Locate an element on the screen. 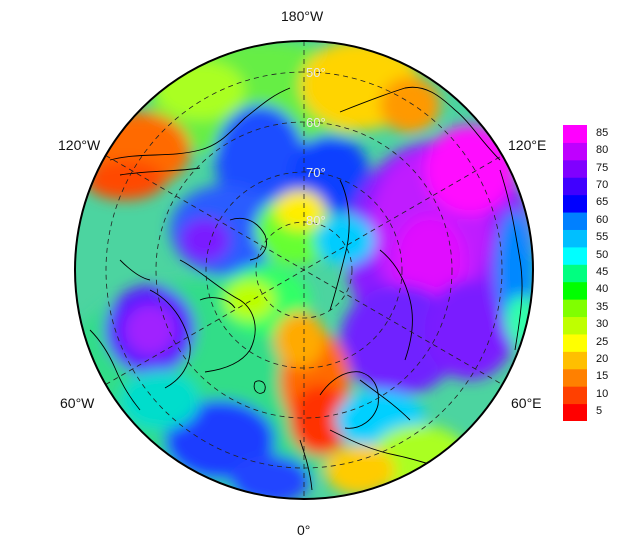 The image size is (625, 552). colorbar-tick-label: 85 is located at coordinates (602, 132).